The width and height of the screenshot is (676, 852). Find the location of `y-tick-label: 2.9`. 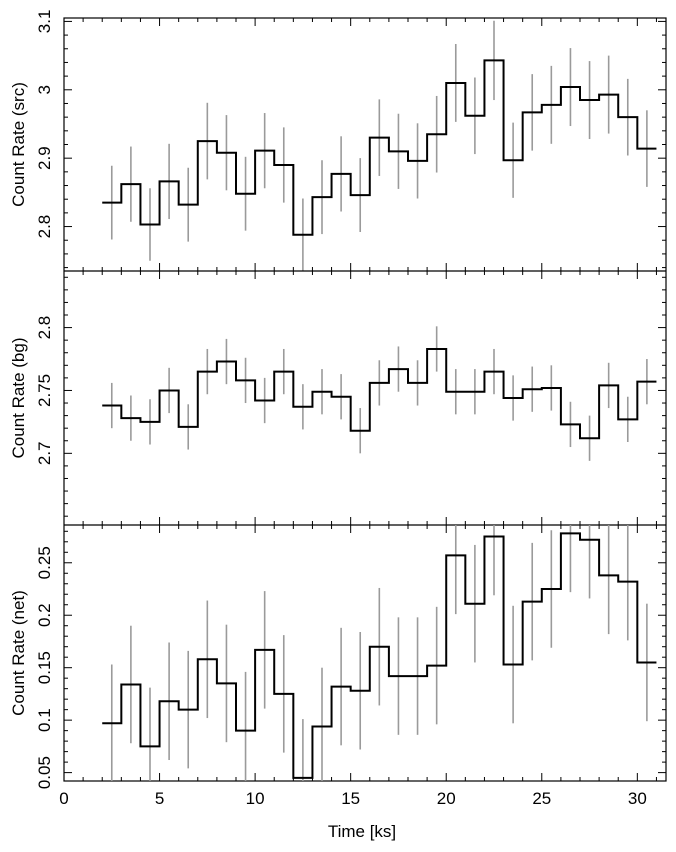

y-tick-label: 2.9 is located at coordinates (44, 158).